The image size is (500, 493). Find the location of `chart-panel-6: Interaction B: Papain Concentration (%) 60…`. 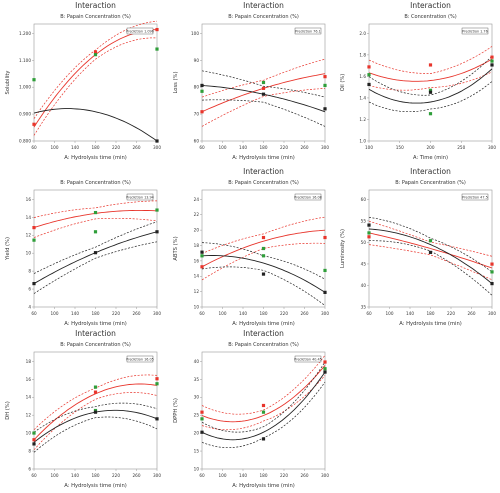

chart-panel-6: Interaction B: Papain Concentration (%) 60… is located at coordinates (418, 247).